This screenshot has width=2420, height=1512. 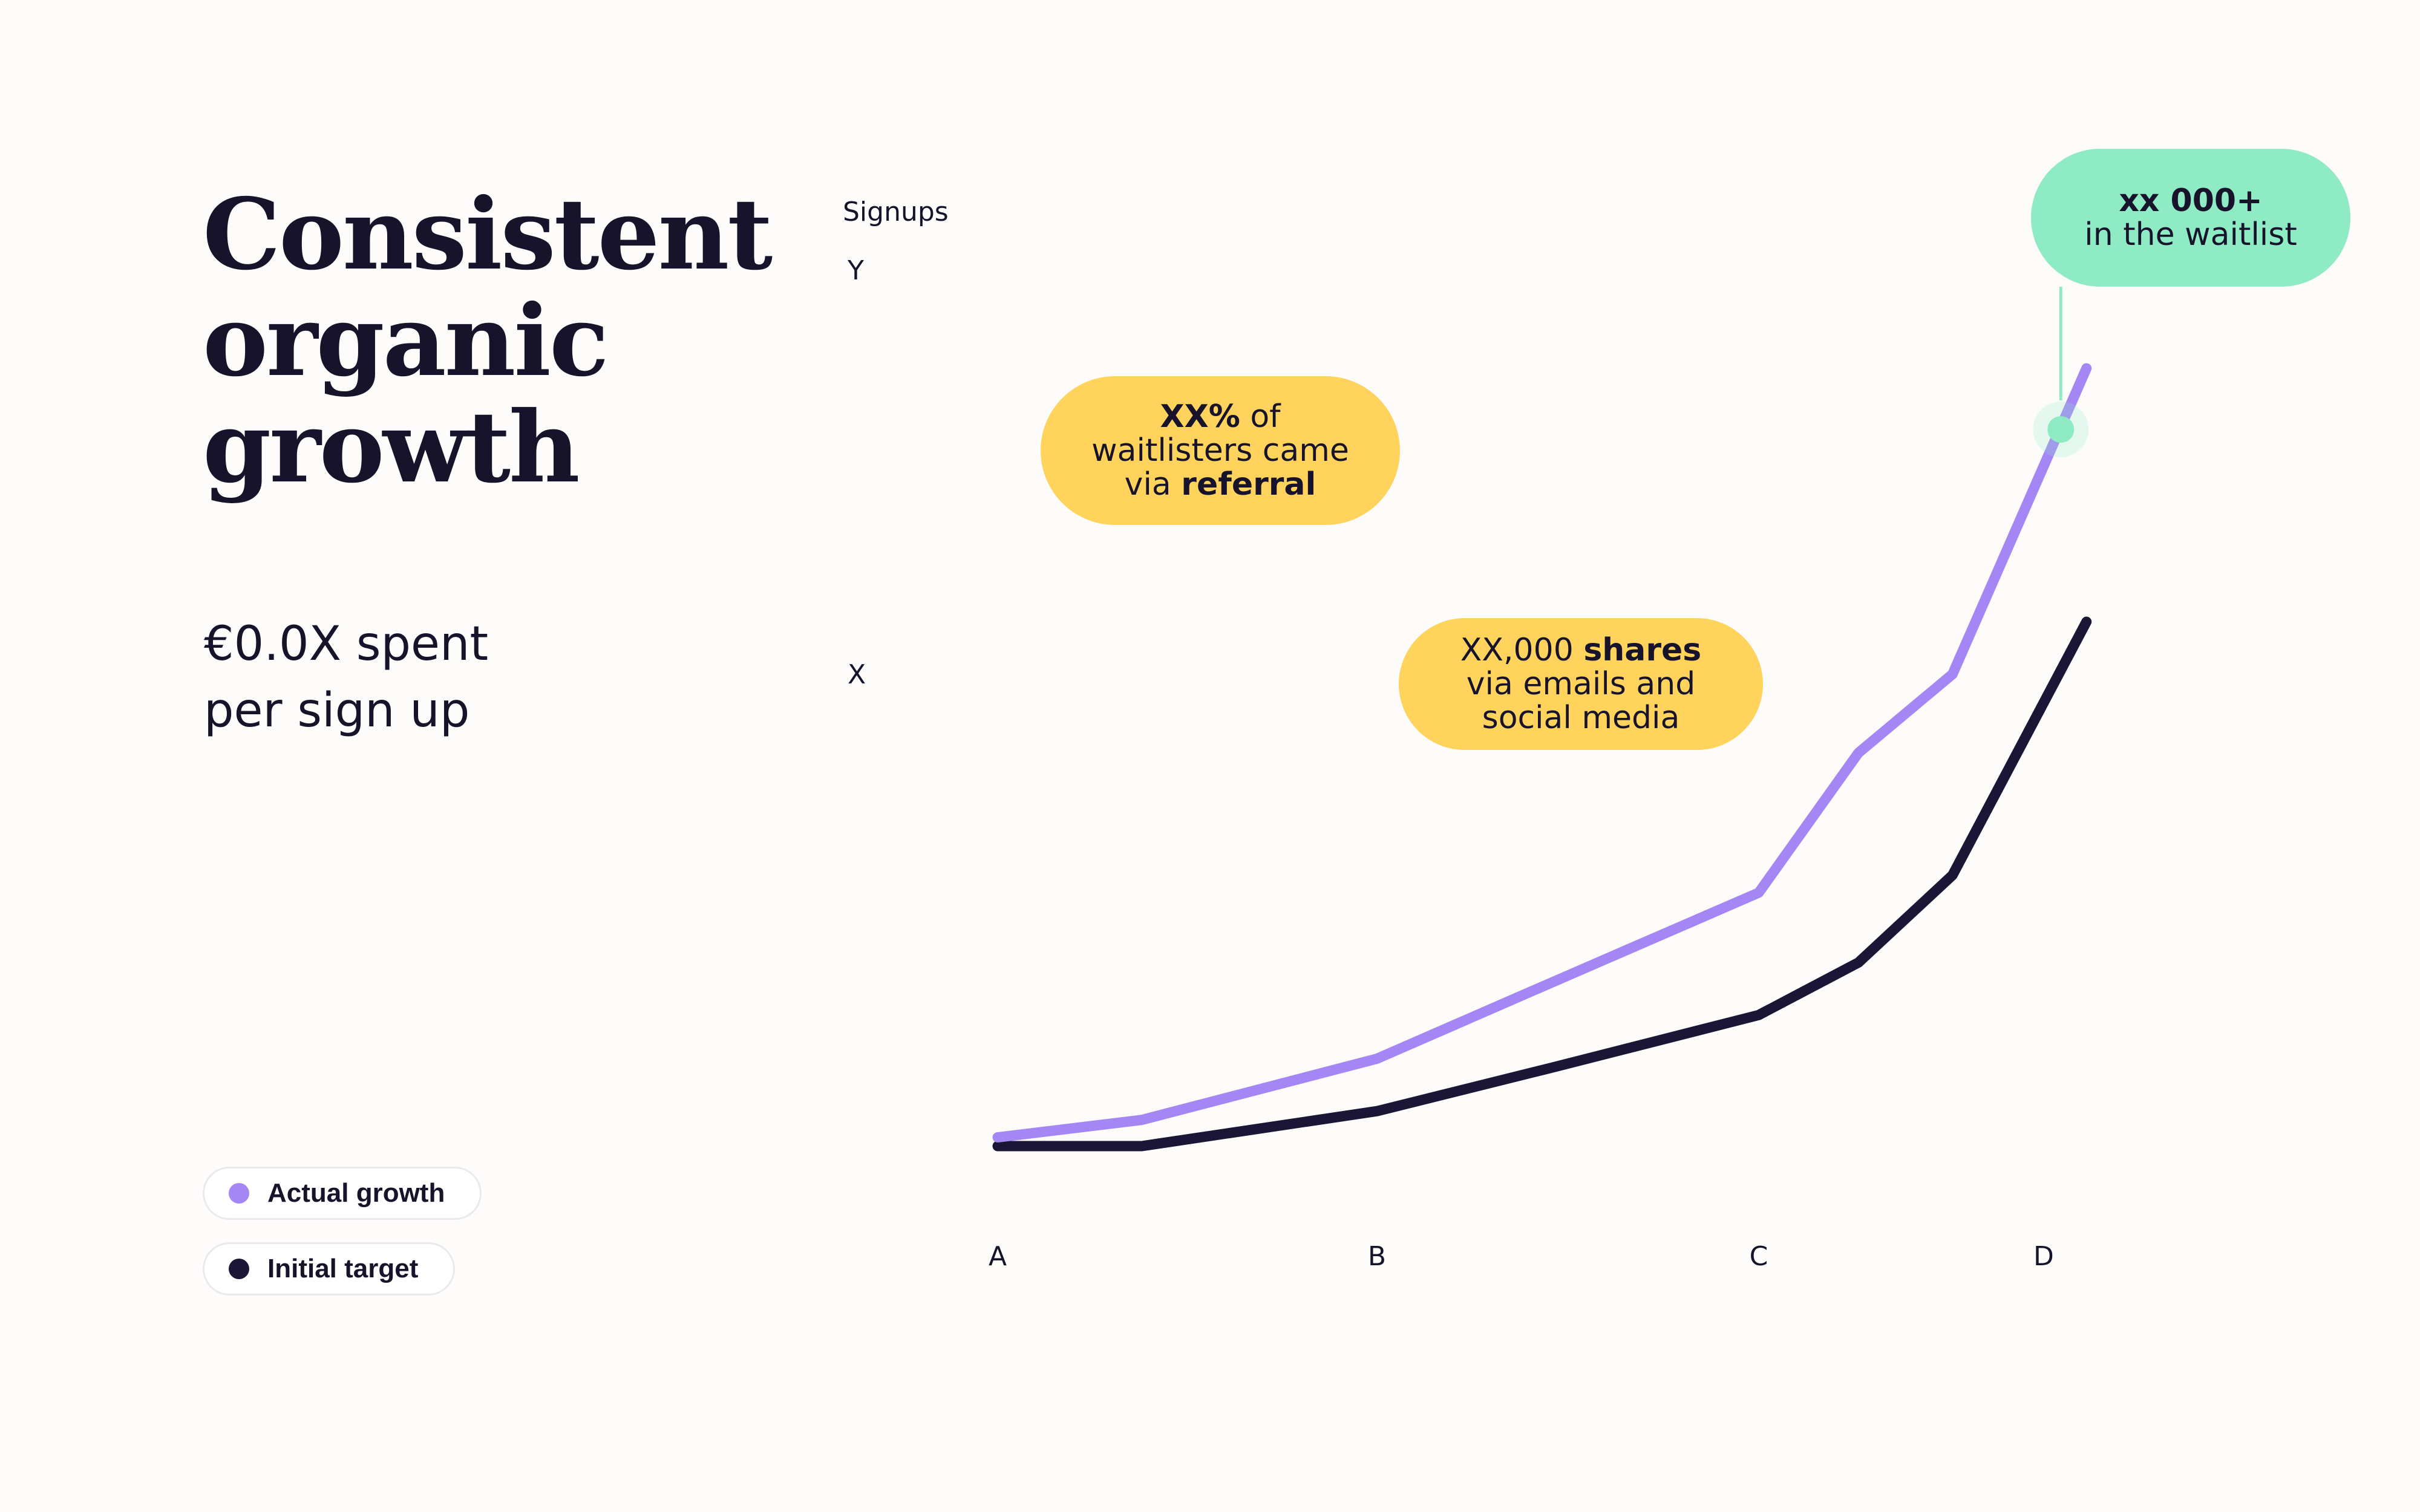 What do you see at coordinates (446, 677) in the screenshot?
I see `cost-per-signup: €0.0X spent per sign up` at bounding box center [446, 677].